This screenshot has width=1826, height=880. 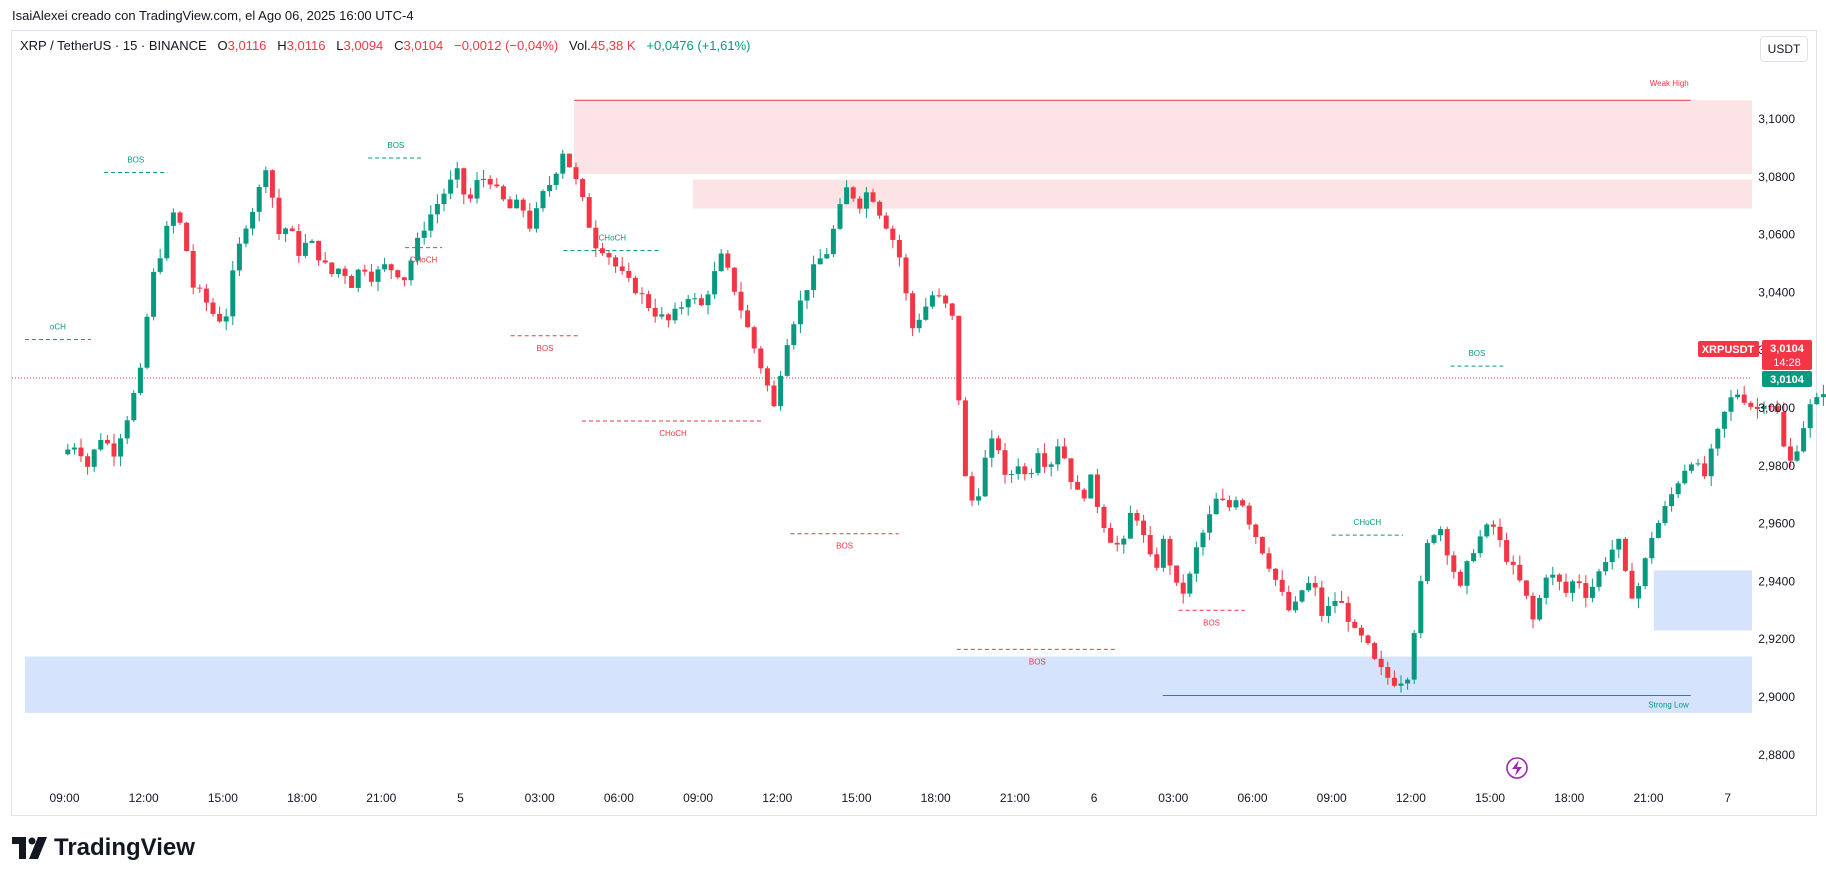 What do you see at coordinates (144, 798) in the screenshot?
I see `x-tick-label: 12:00` at bounding box center [144, 798].